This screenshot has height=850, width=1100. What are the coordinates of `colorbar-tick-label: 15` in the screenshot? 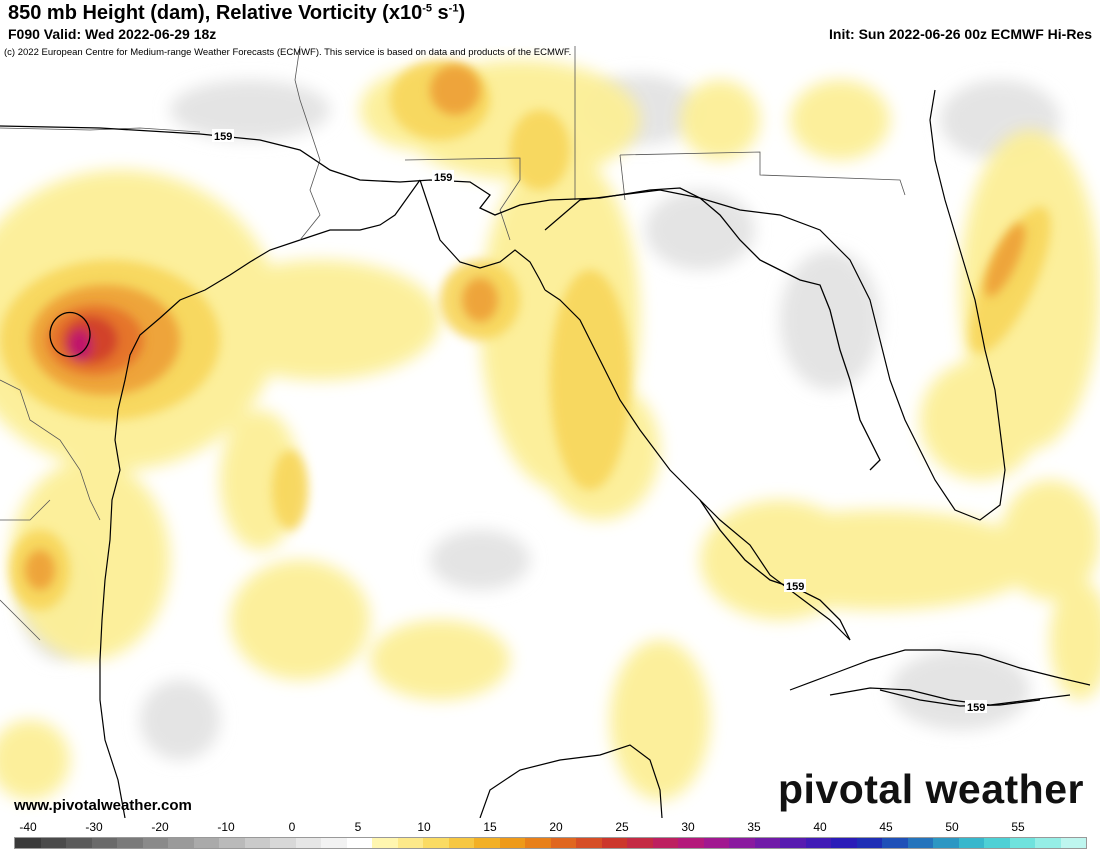 It's located at (490, 827).